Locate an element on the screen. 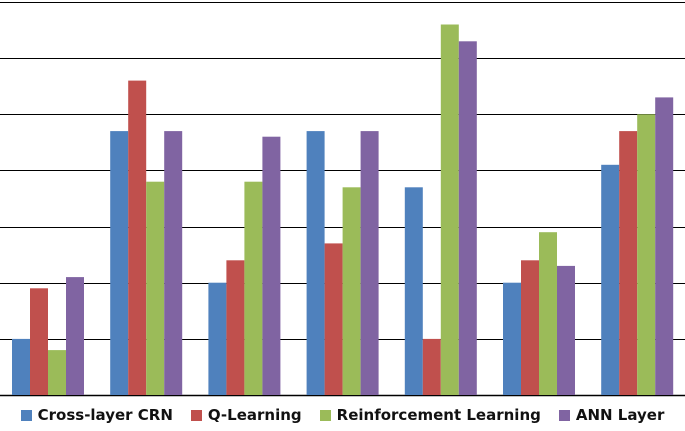 Image resolution: width=685 pixels, height=431 pixels. legend-item-cross-layer-crn: Cross-layer CRN is located at coordinates (96, 415).